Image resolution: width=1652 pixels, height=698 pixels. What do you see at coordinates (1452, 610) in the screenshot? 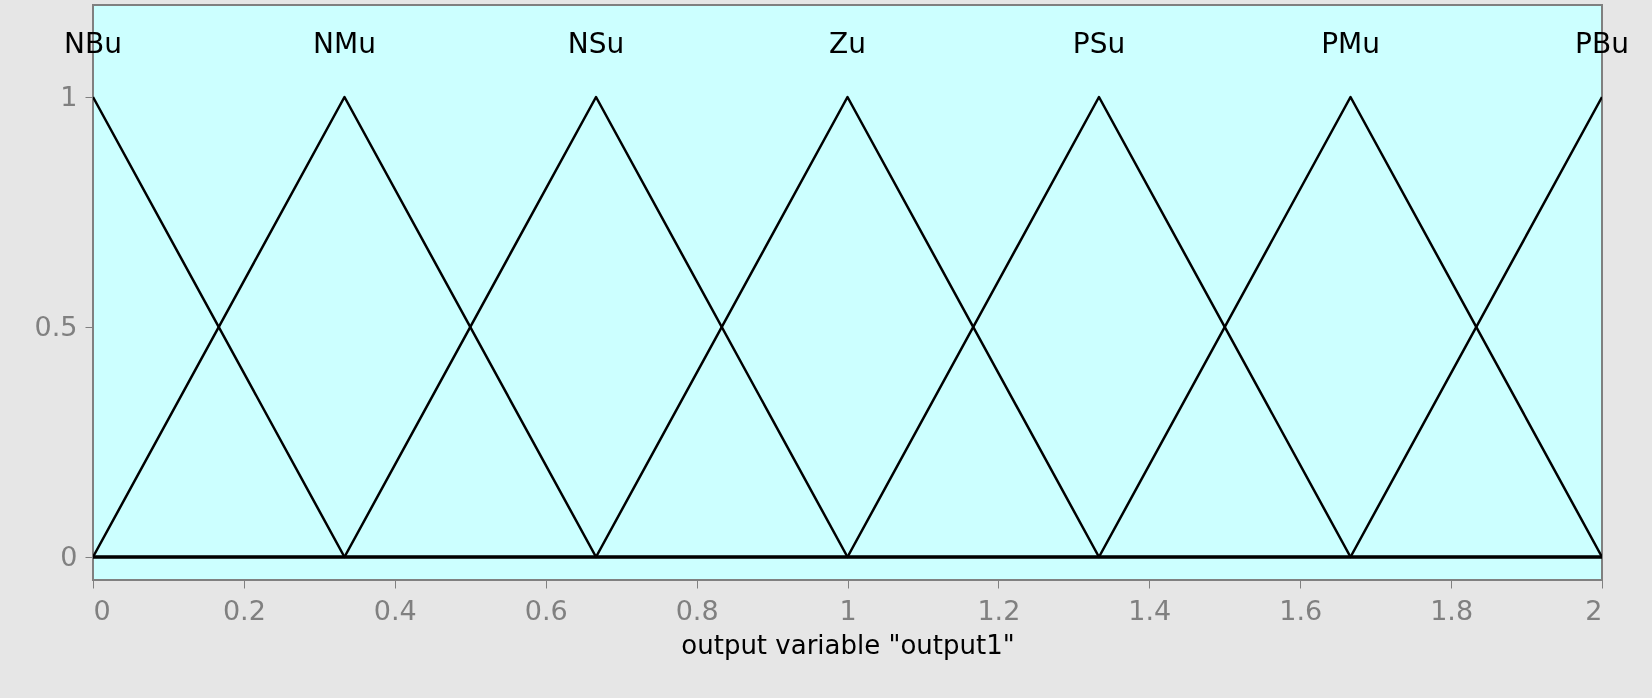
I see `x-tick-label: 1.8` at bounding box center [1452, 610].